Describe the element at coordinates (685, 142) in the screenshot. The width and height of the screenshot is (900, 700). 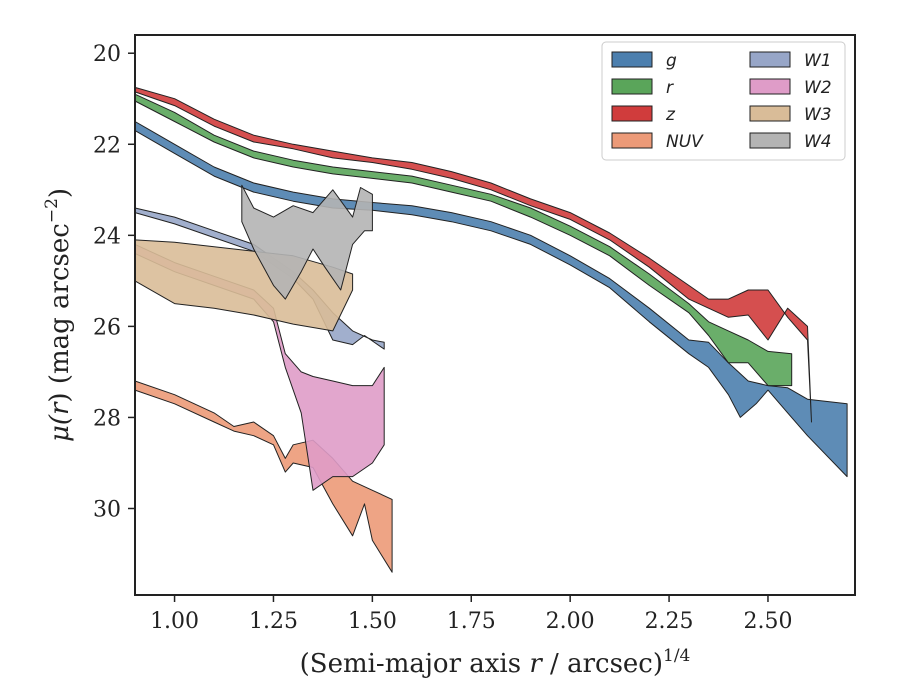
I see `legend-label-nuv: NUV` at that location.